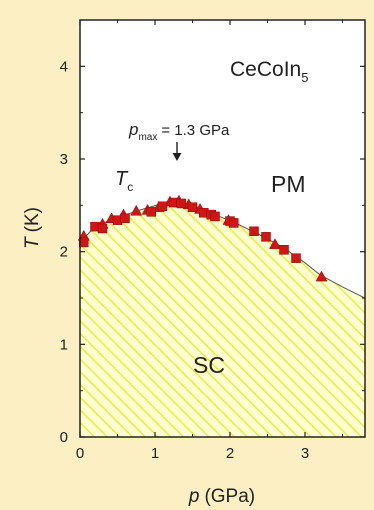 This screenshot has height=510, width=374. What do you see at coordinates (209, 365) in the screenshot?
I see `sc-label: SC` at bounding box center [209, 365].